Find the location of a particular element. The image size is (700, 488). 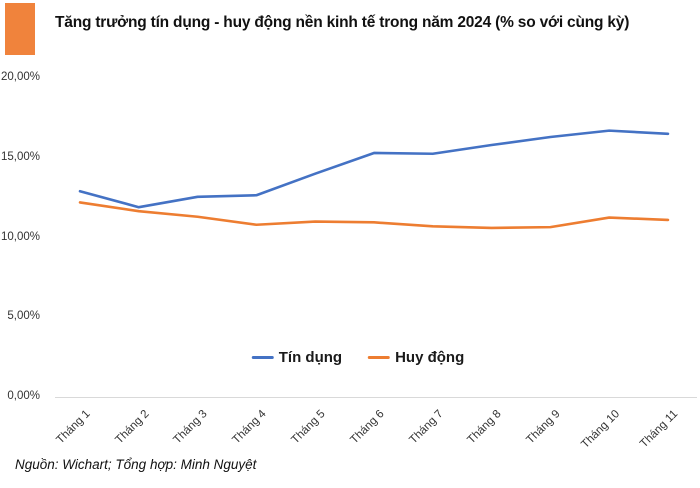

title-accent-square is located at coordinates (20, 29).